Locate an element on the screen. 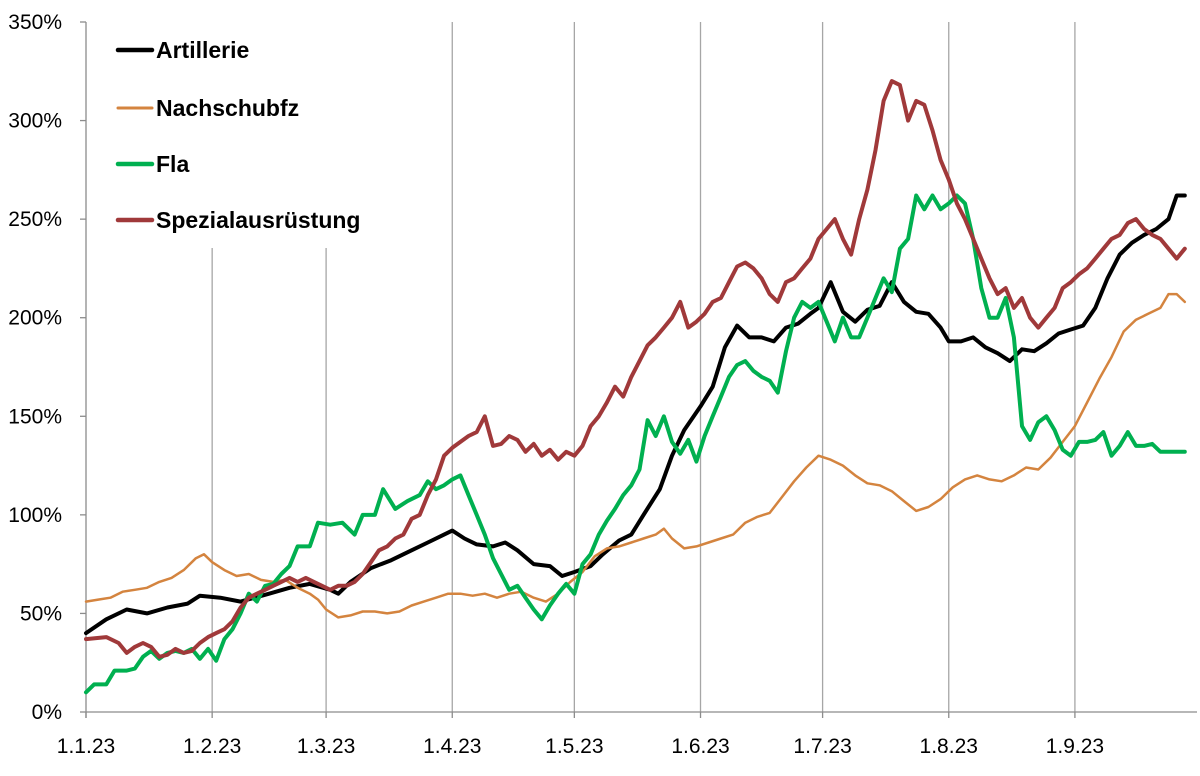 This screenshot has height=776, width=1200. y-tick-label: 0% is located at coordinates (47, 712).